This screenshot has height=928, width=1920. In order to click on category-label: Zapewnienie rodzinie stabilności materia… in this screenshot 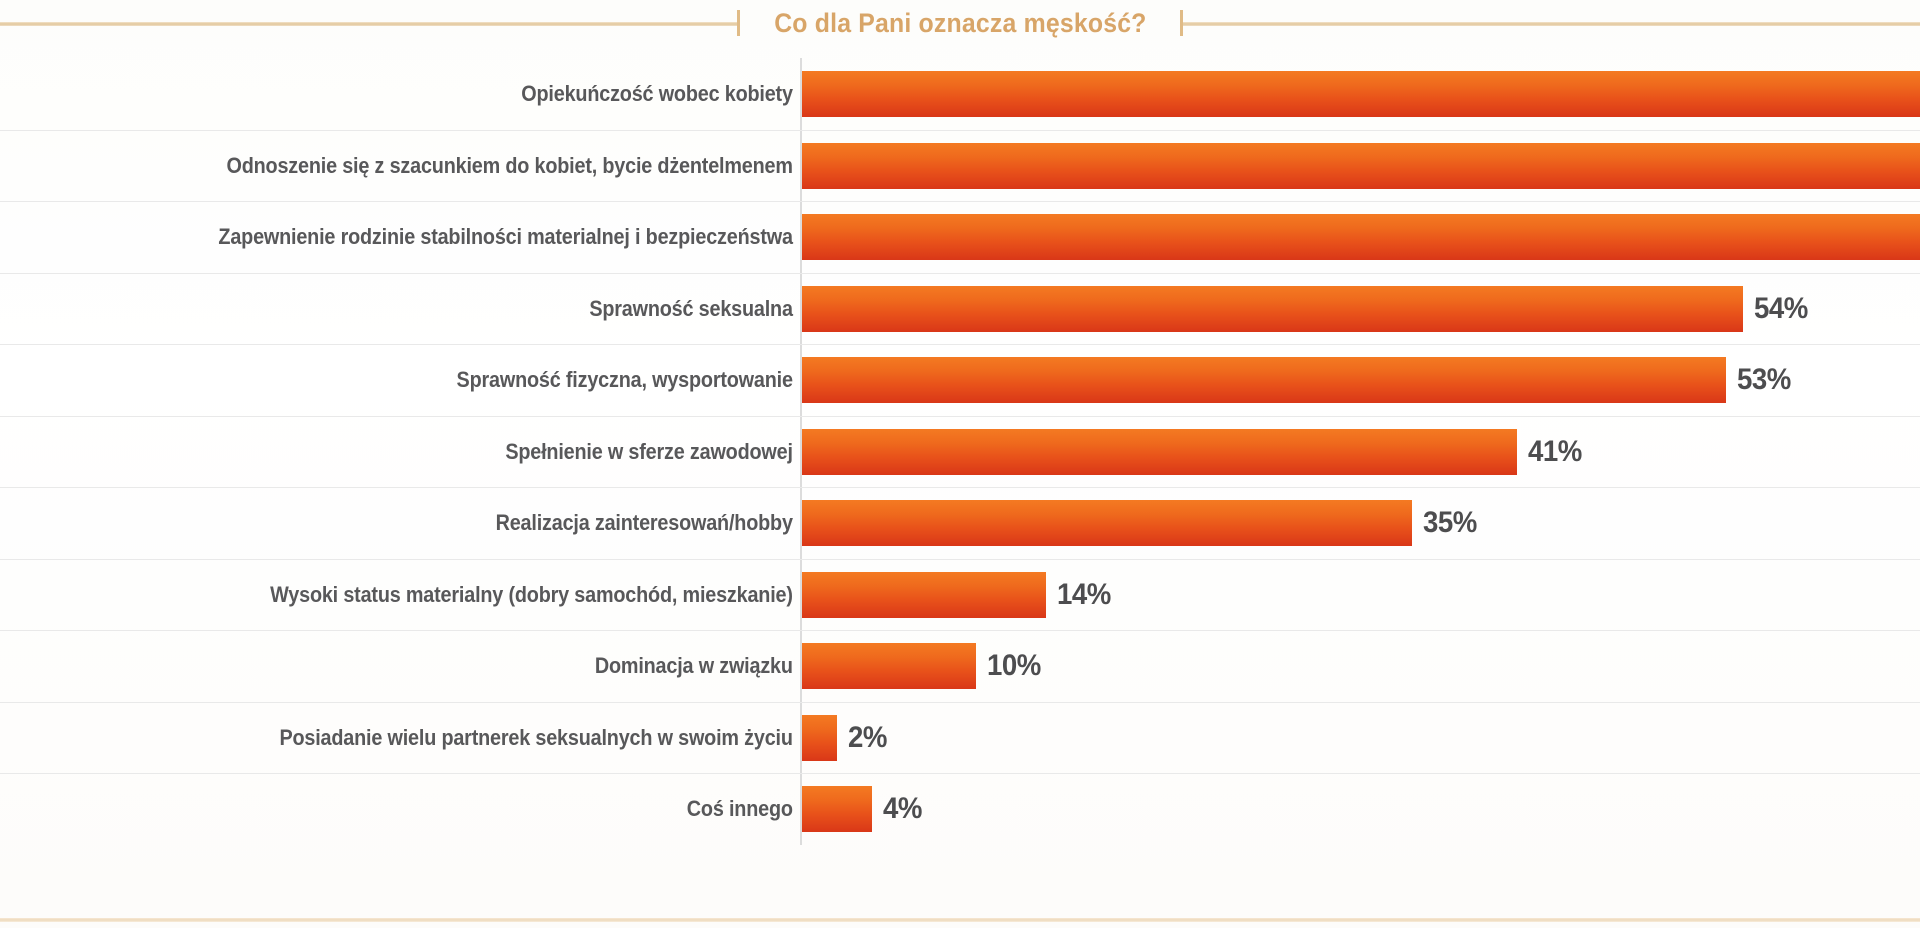, I will do `click(505, 237)`.